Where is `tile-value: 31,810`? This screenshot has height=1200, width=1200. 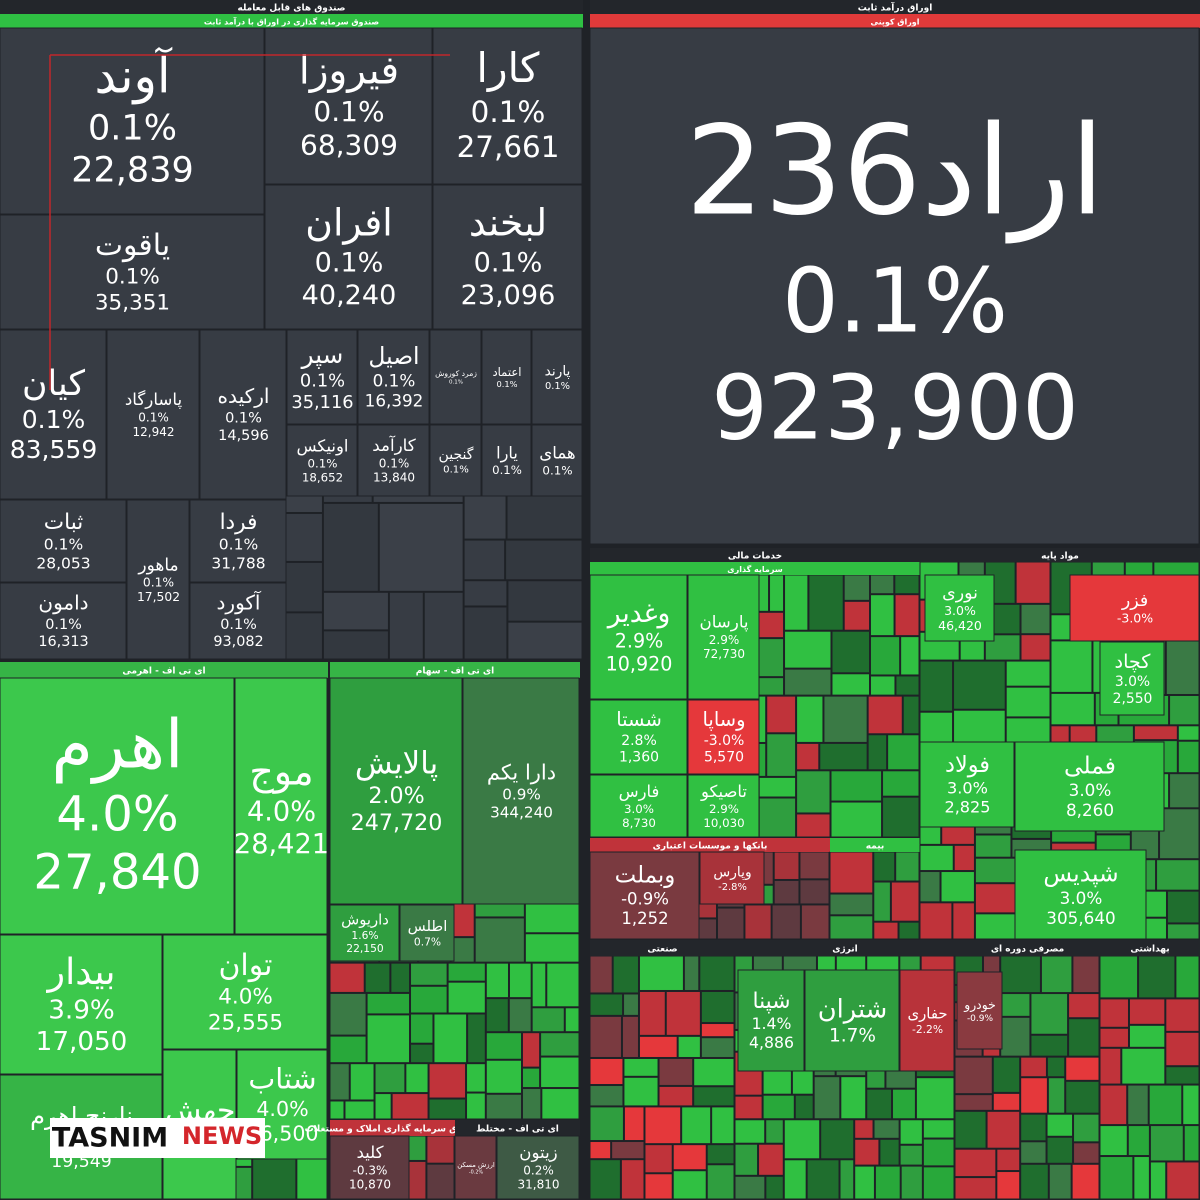
tile-value: 31,810 is located at coordinates (539, 1185).